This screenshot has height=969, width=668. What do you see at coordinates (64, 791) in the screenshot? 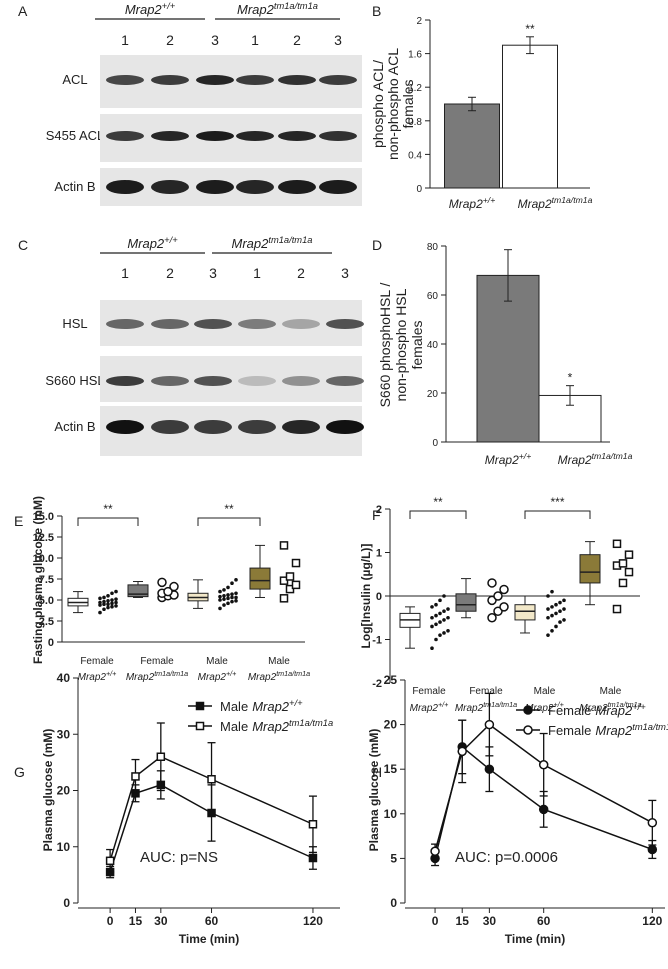
I see `y-tick-label: 20` at bounding box center [64, 791].